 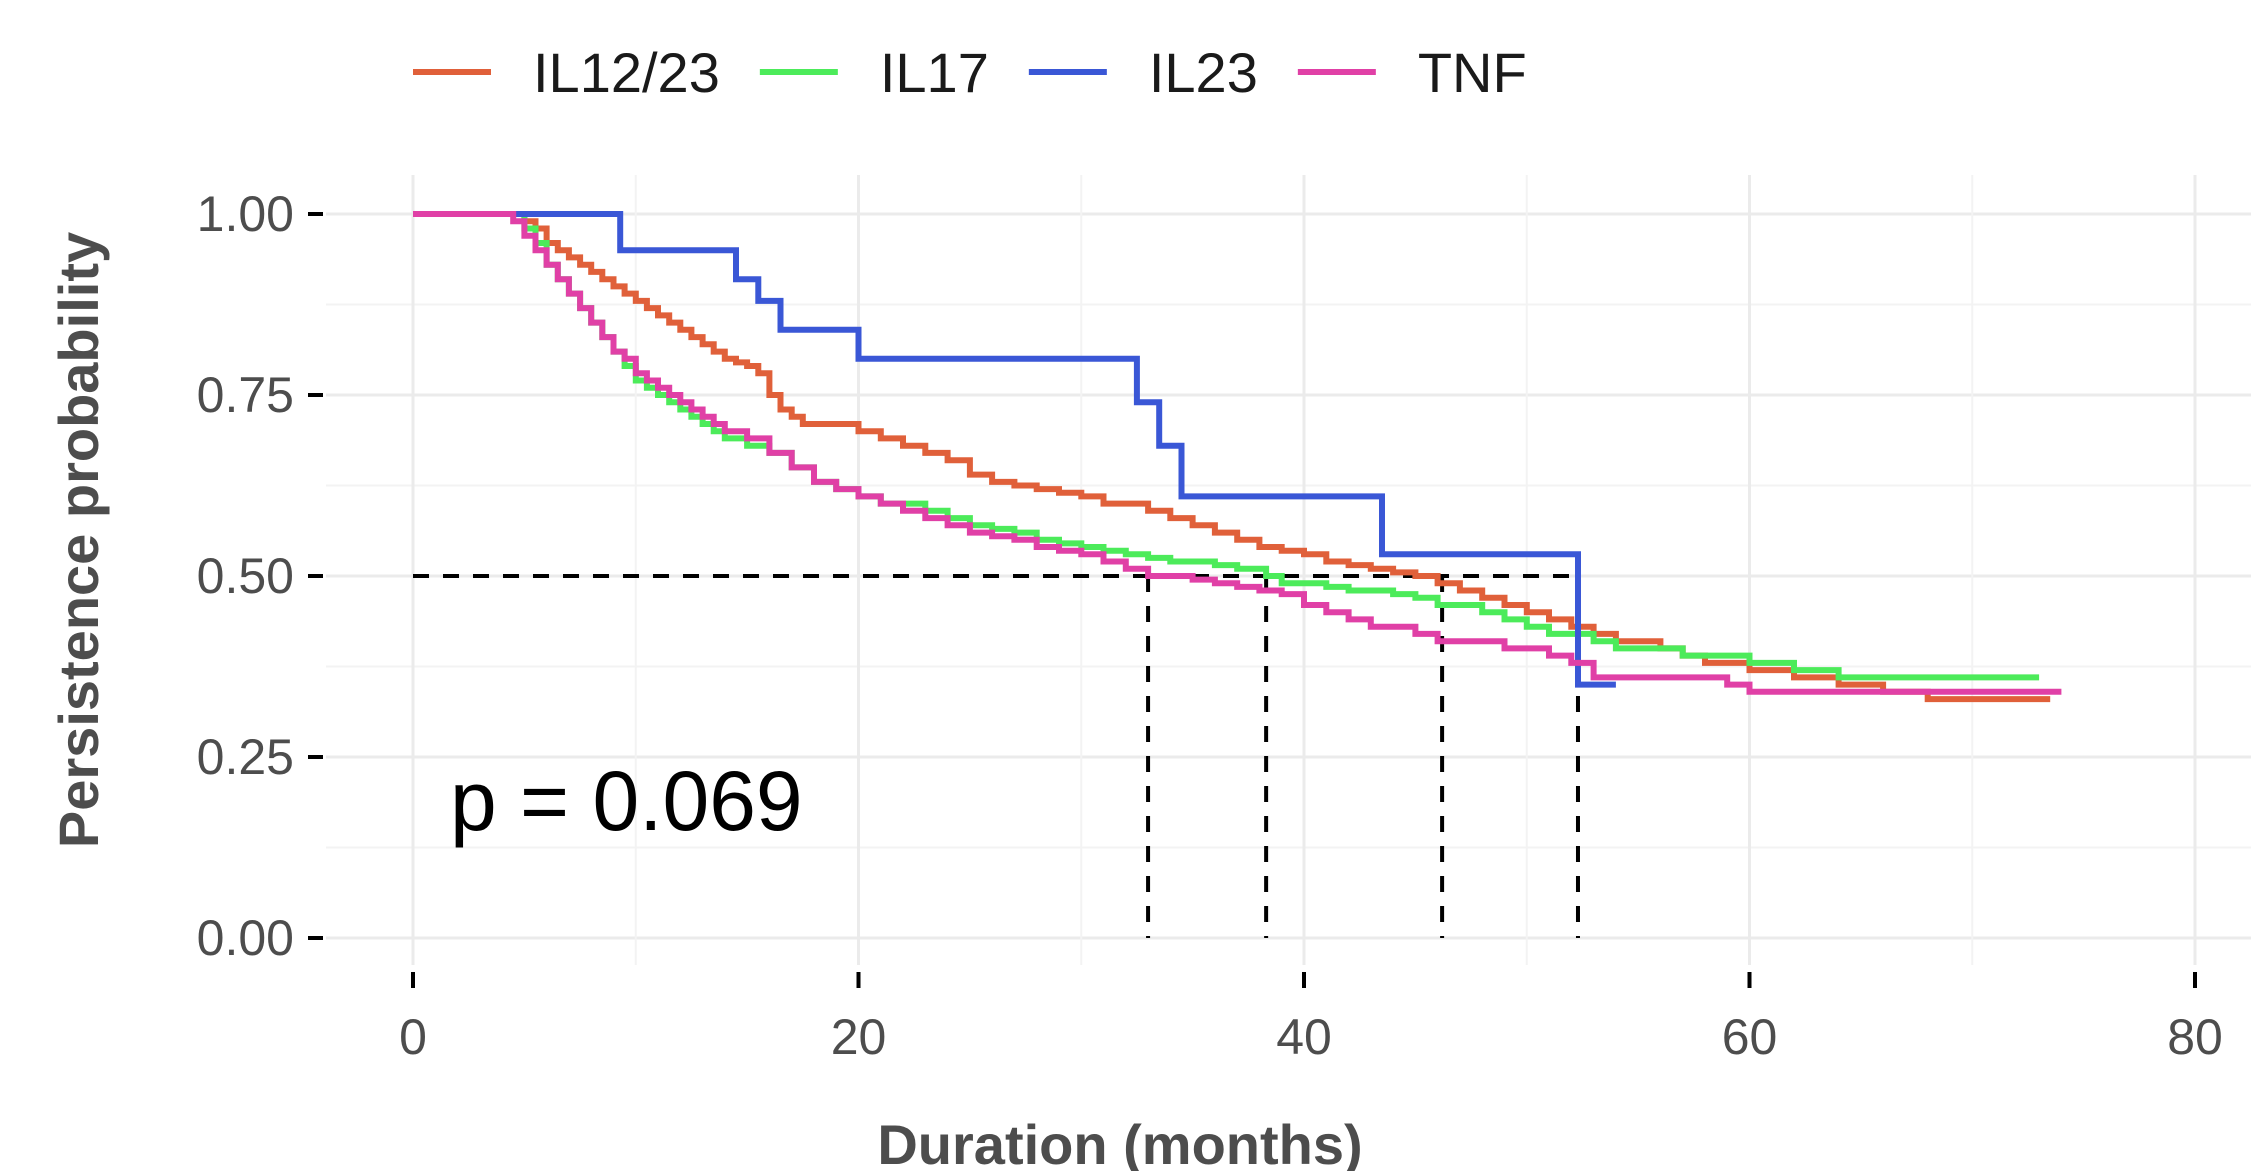 What do you see at coordinates (78, 540) in the screenshot?
I see `y-axis-title: Persistence probability` at bounding box center [78, 540].